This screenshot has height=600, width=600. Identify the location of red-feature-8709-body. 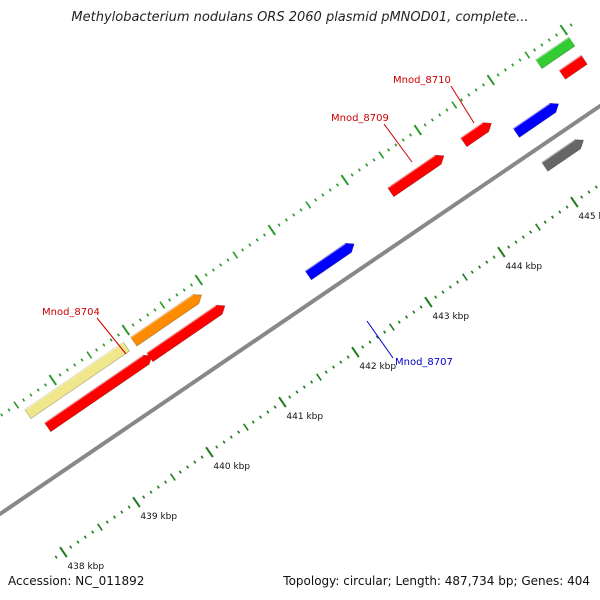
(416, 176).